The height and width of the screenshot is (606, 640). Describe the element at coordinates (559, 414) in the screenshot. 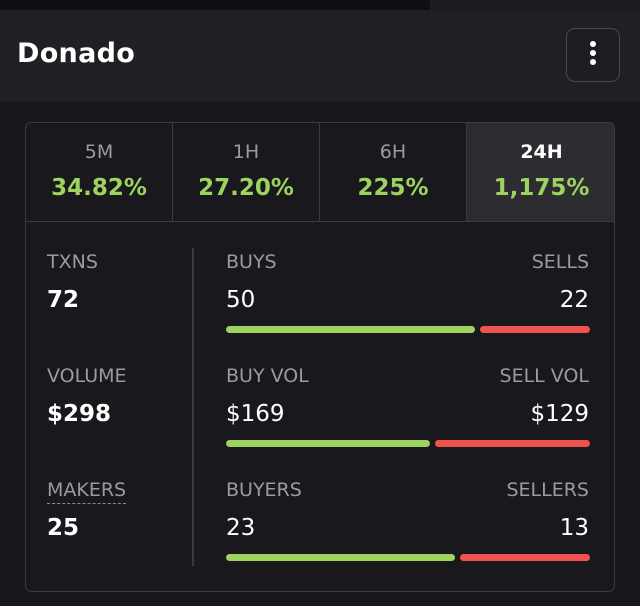

I see `sell-value: $129` at that location.